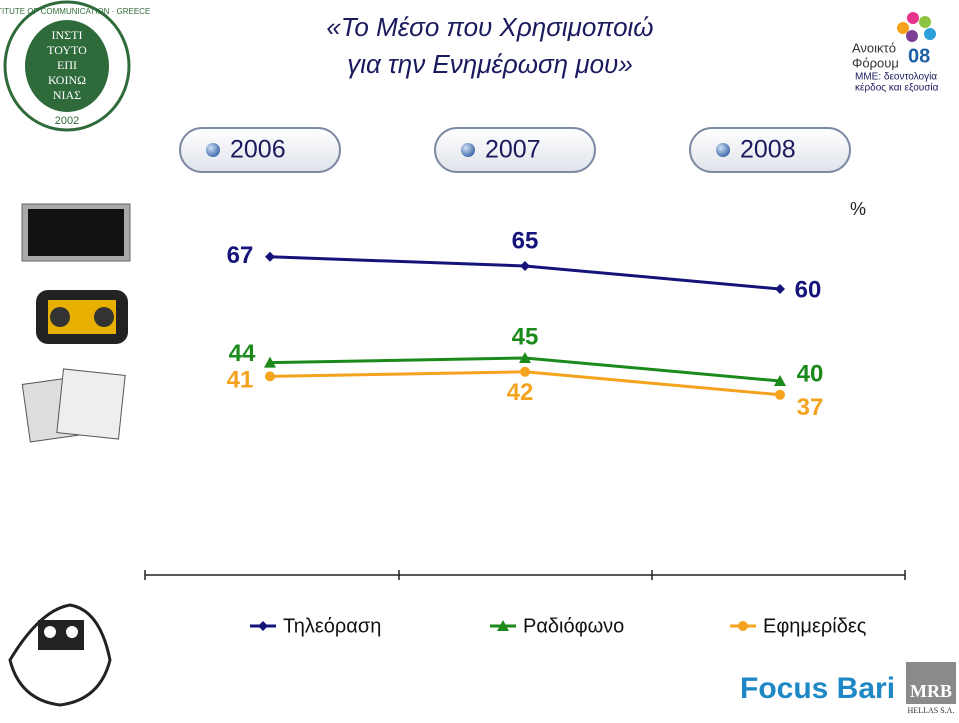 This screenshot has width=959, height=723. What do you see at coordinates (896, 77) in the screenshot?
I see `forum-subtitle: ΜΜΕ: δεοντολογία` at bounding box center [896, 77].